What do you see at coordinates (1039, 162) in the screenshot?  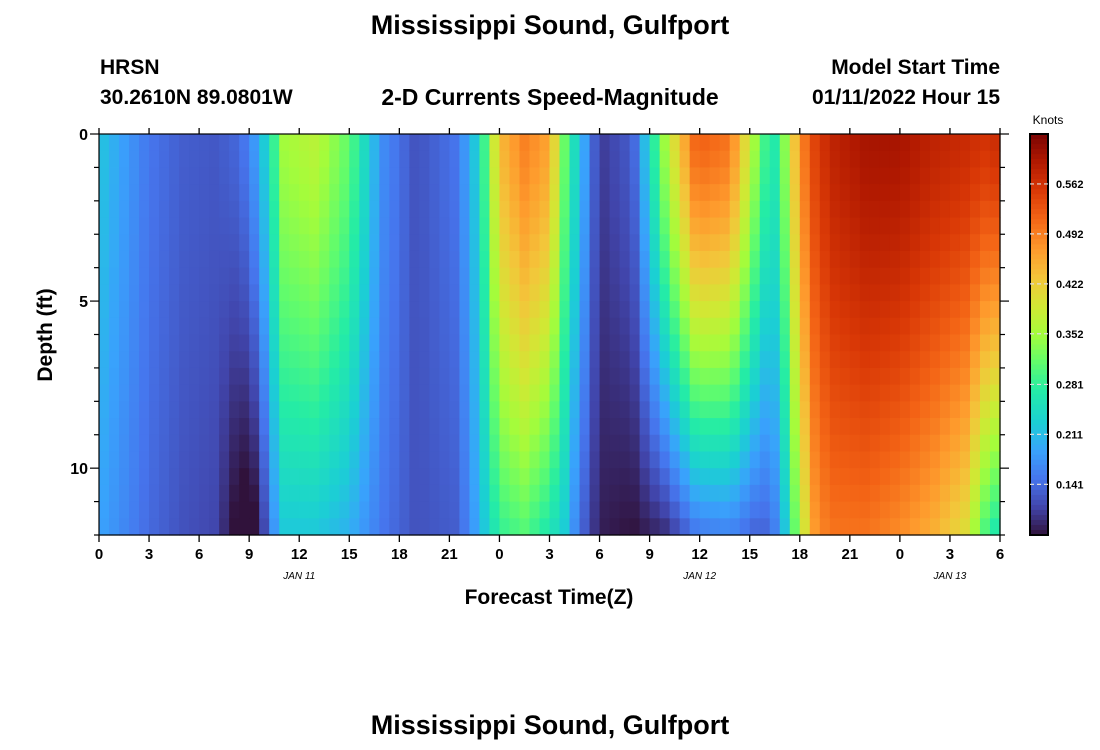 I see `colorbar-swatch` at bounding box center [1039, 162].